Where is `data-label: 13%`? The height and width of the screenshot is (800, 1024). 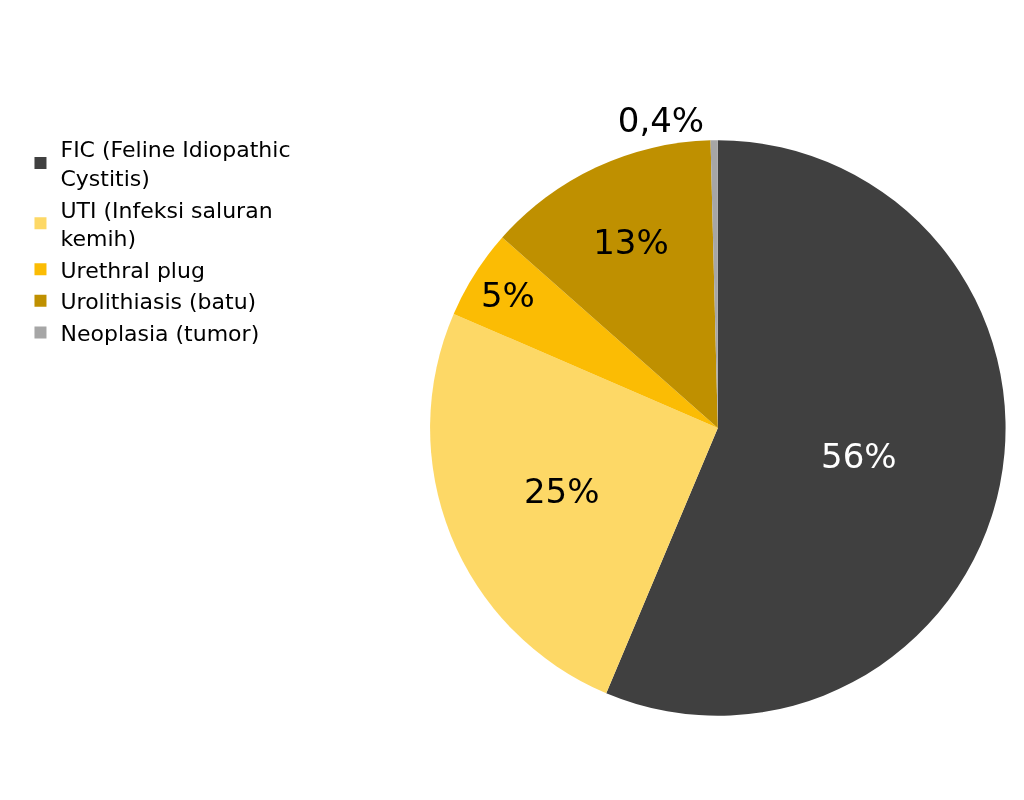 data-label: 13% is located at coordinates (631, 241).